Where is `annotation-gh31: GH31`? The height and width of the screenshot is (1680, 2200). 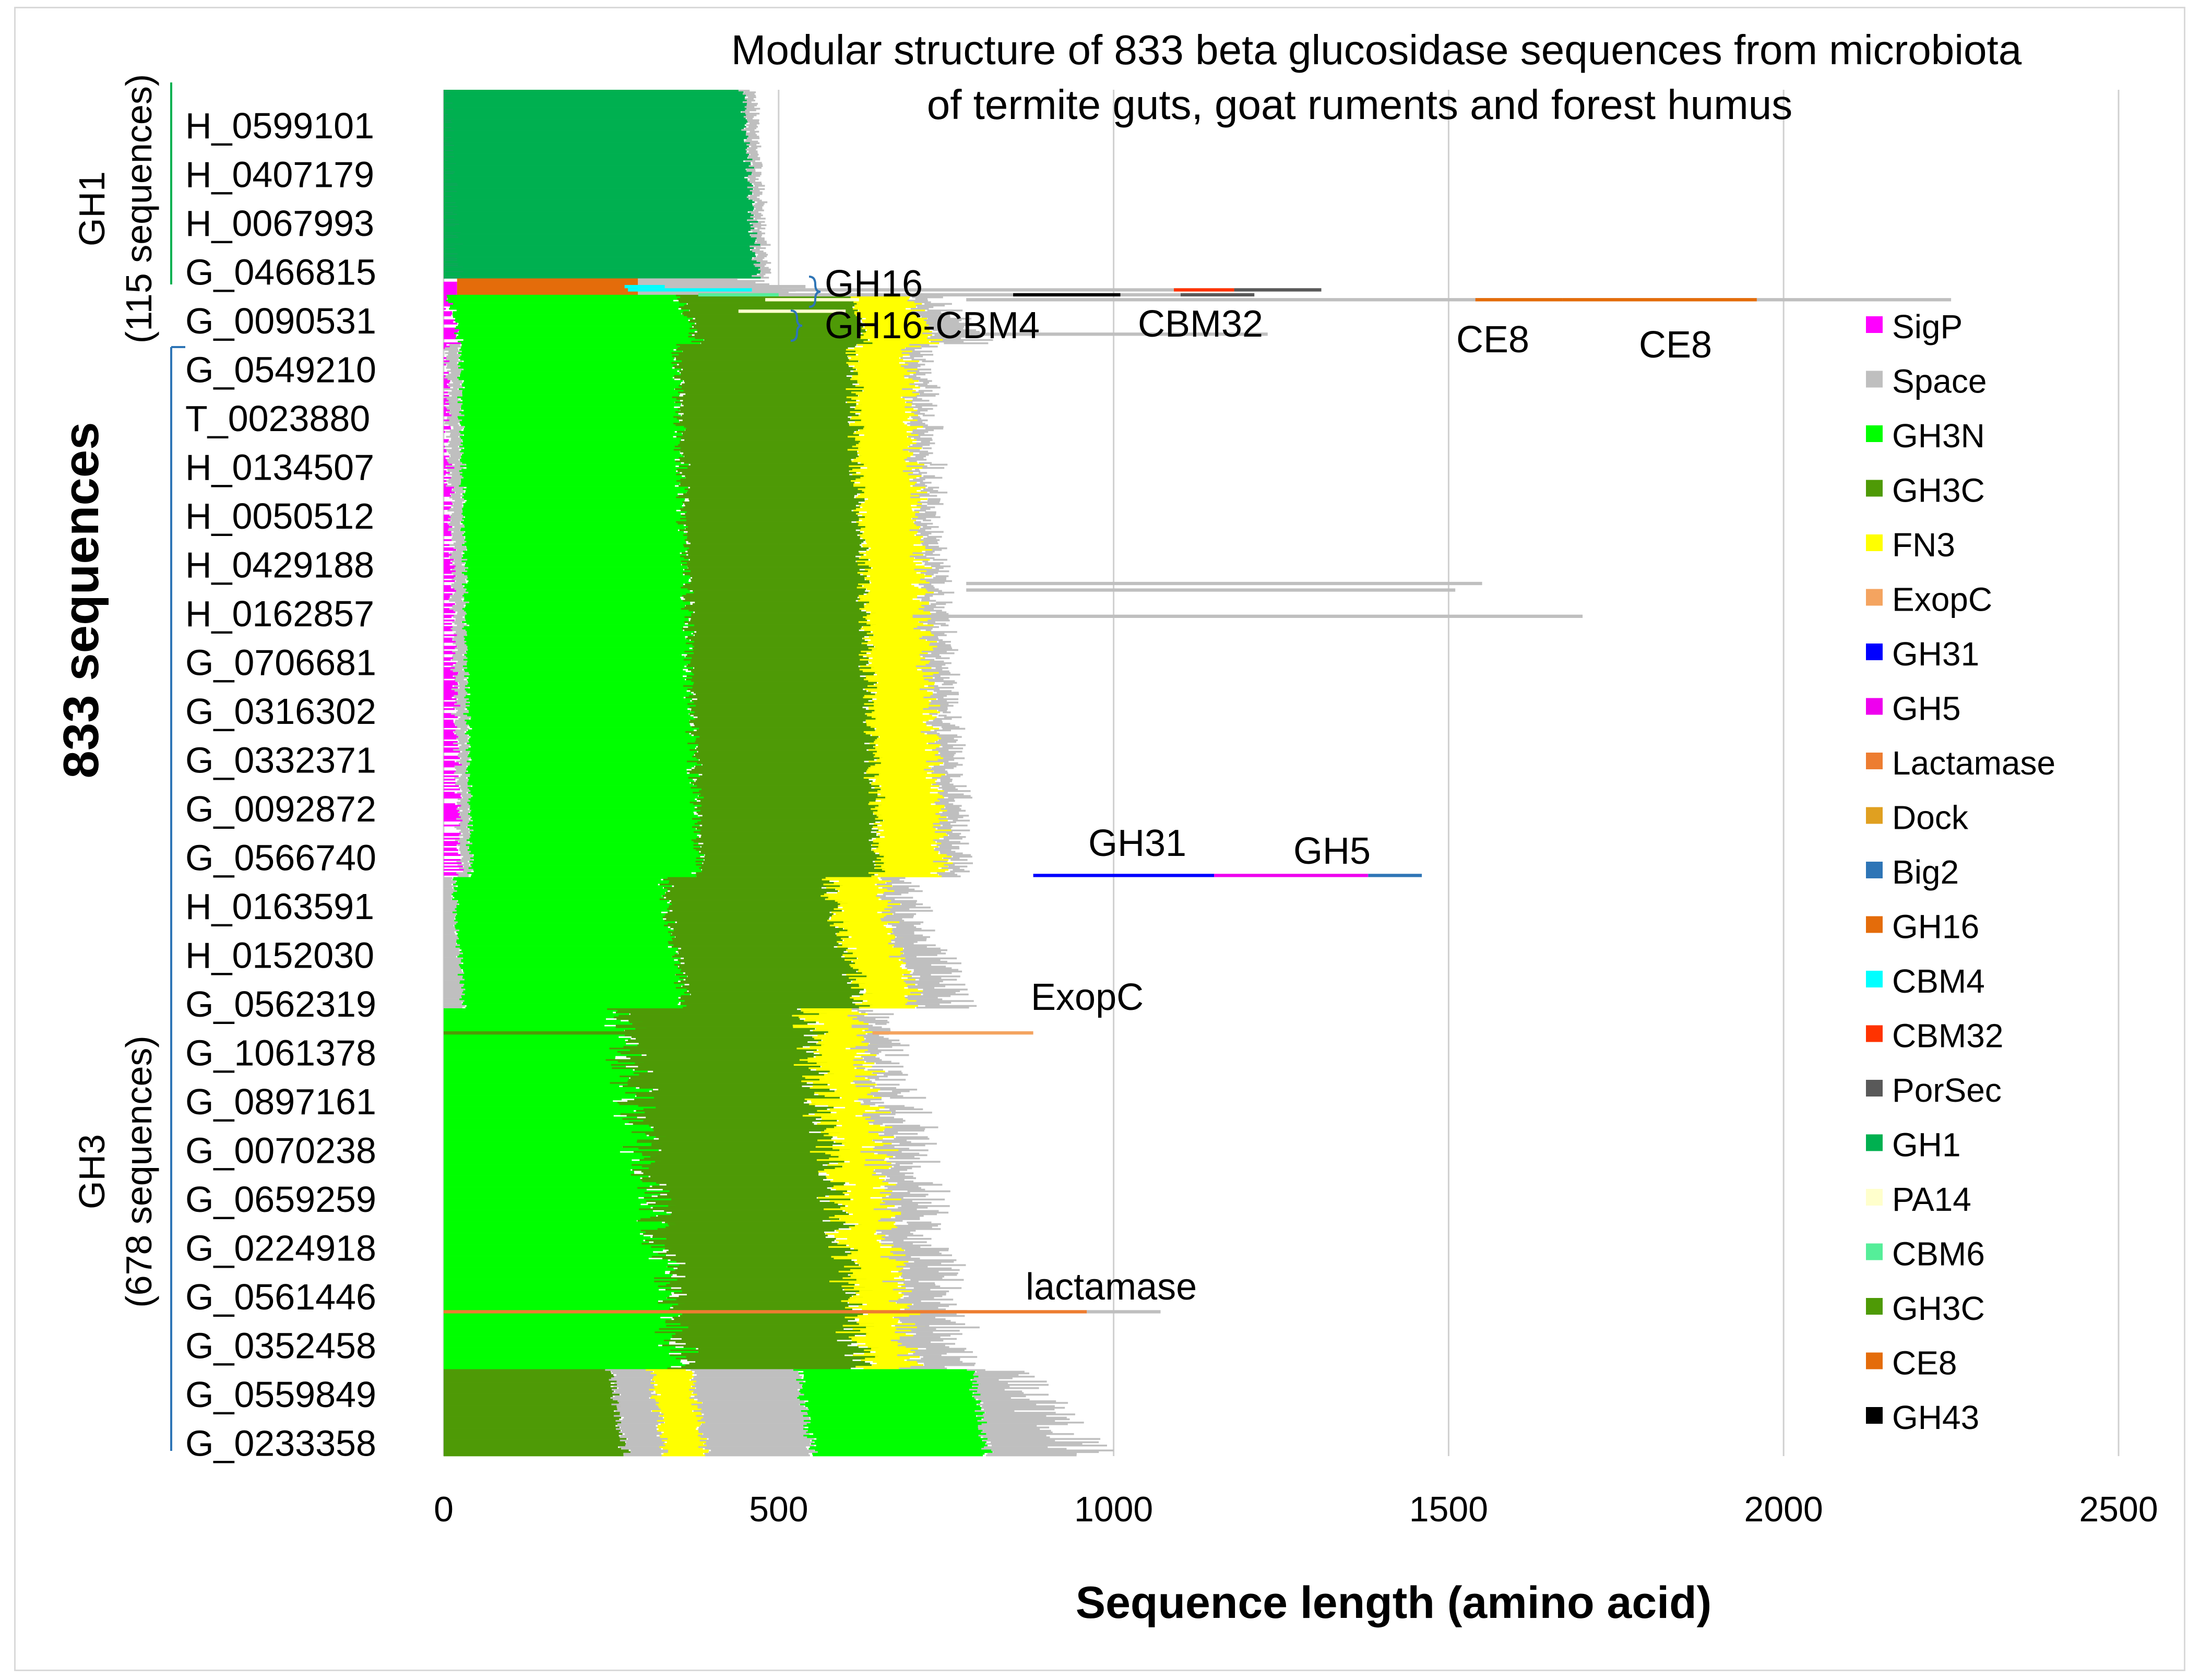 annotation-gh31: GH31 is located at coordinates (1137, 843).